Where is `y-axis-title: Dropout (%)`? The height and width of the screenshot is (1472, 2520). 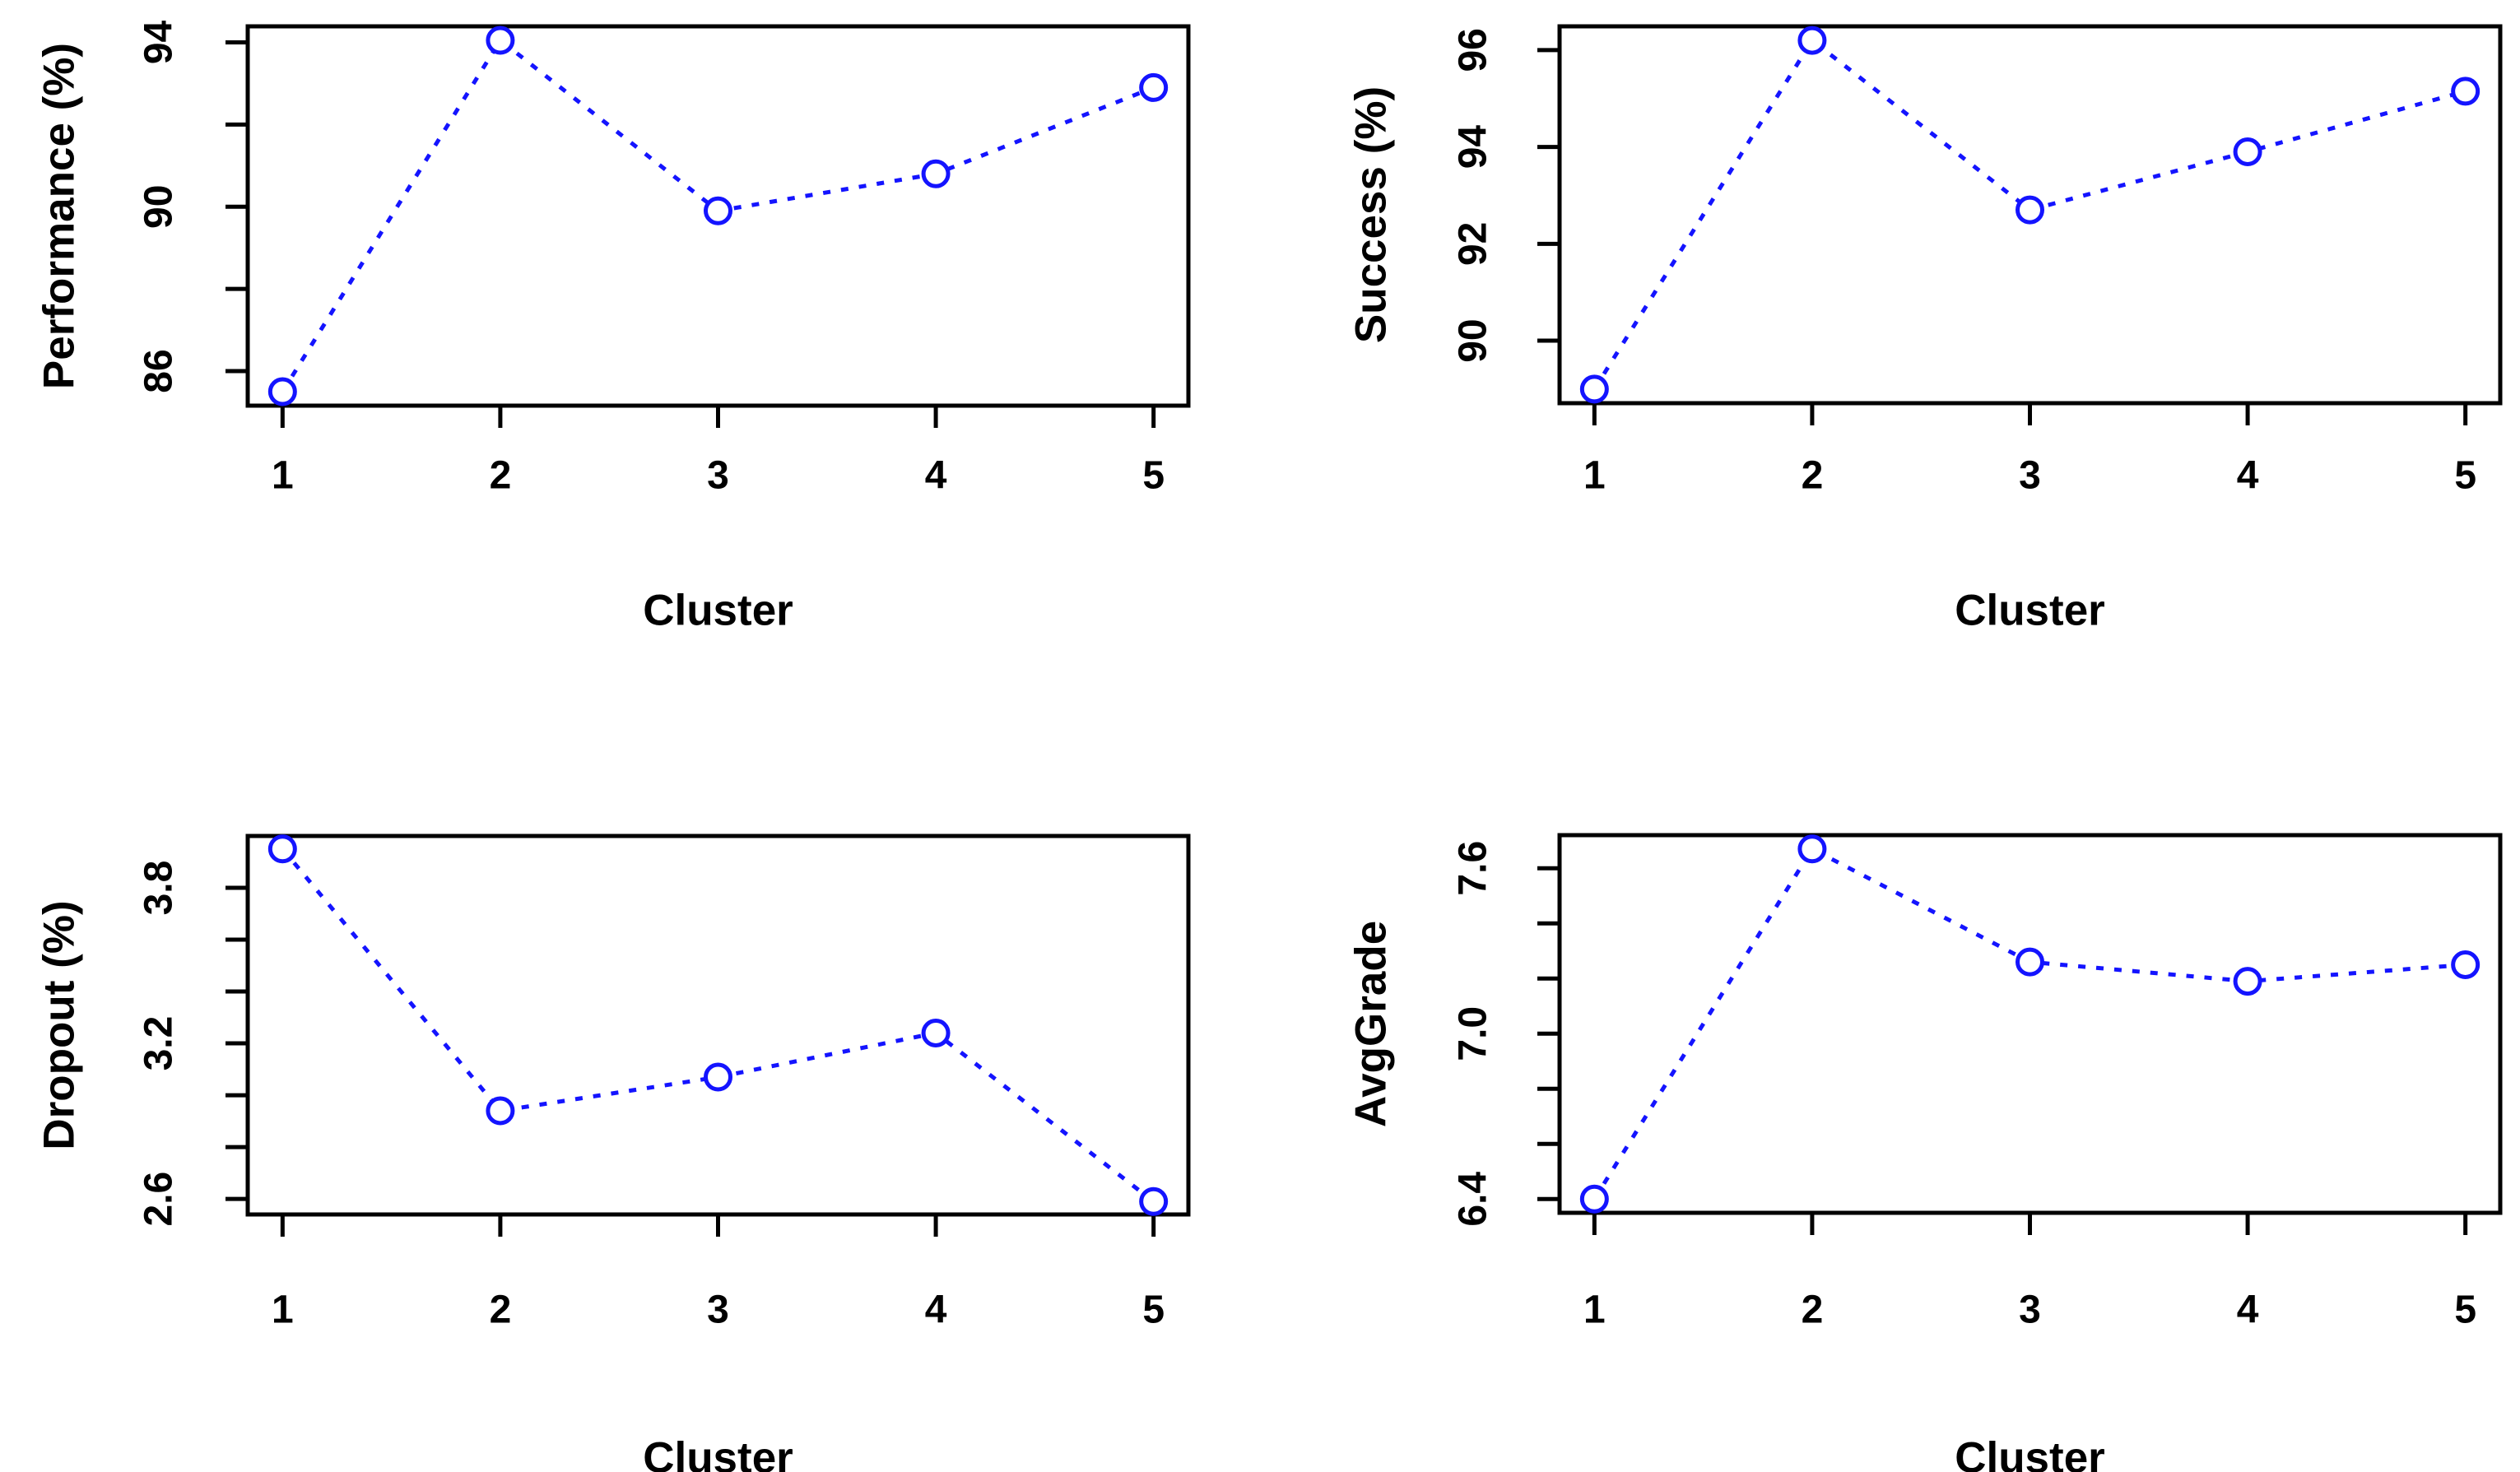 y-axis-title: Dropout (%) is located at coordinates (59, 1024).